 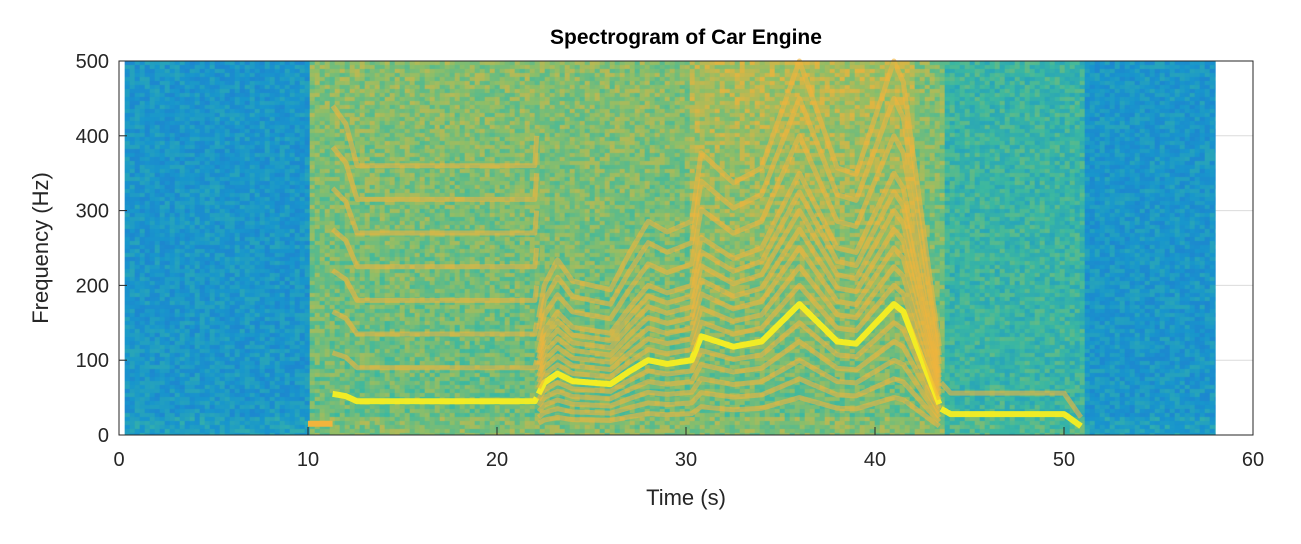 What do you see at coordinates (92, 361) in the screenshot?
I see `y-tick-label: 100` at bounding box center [92, 361].